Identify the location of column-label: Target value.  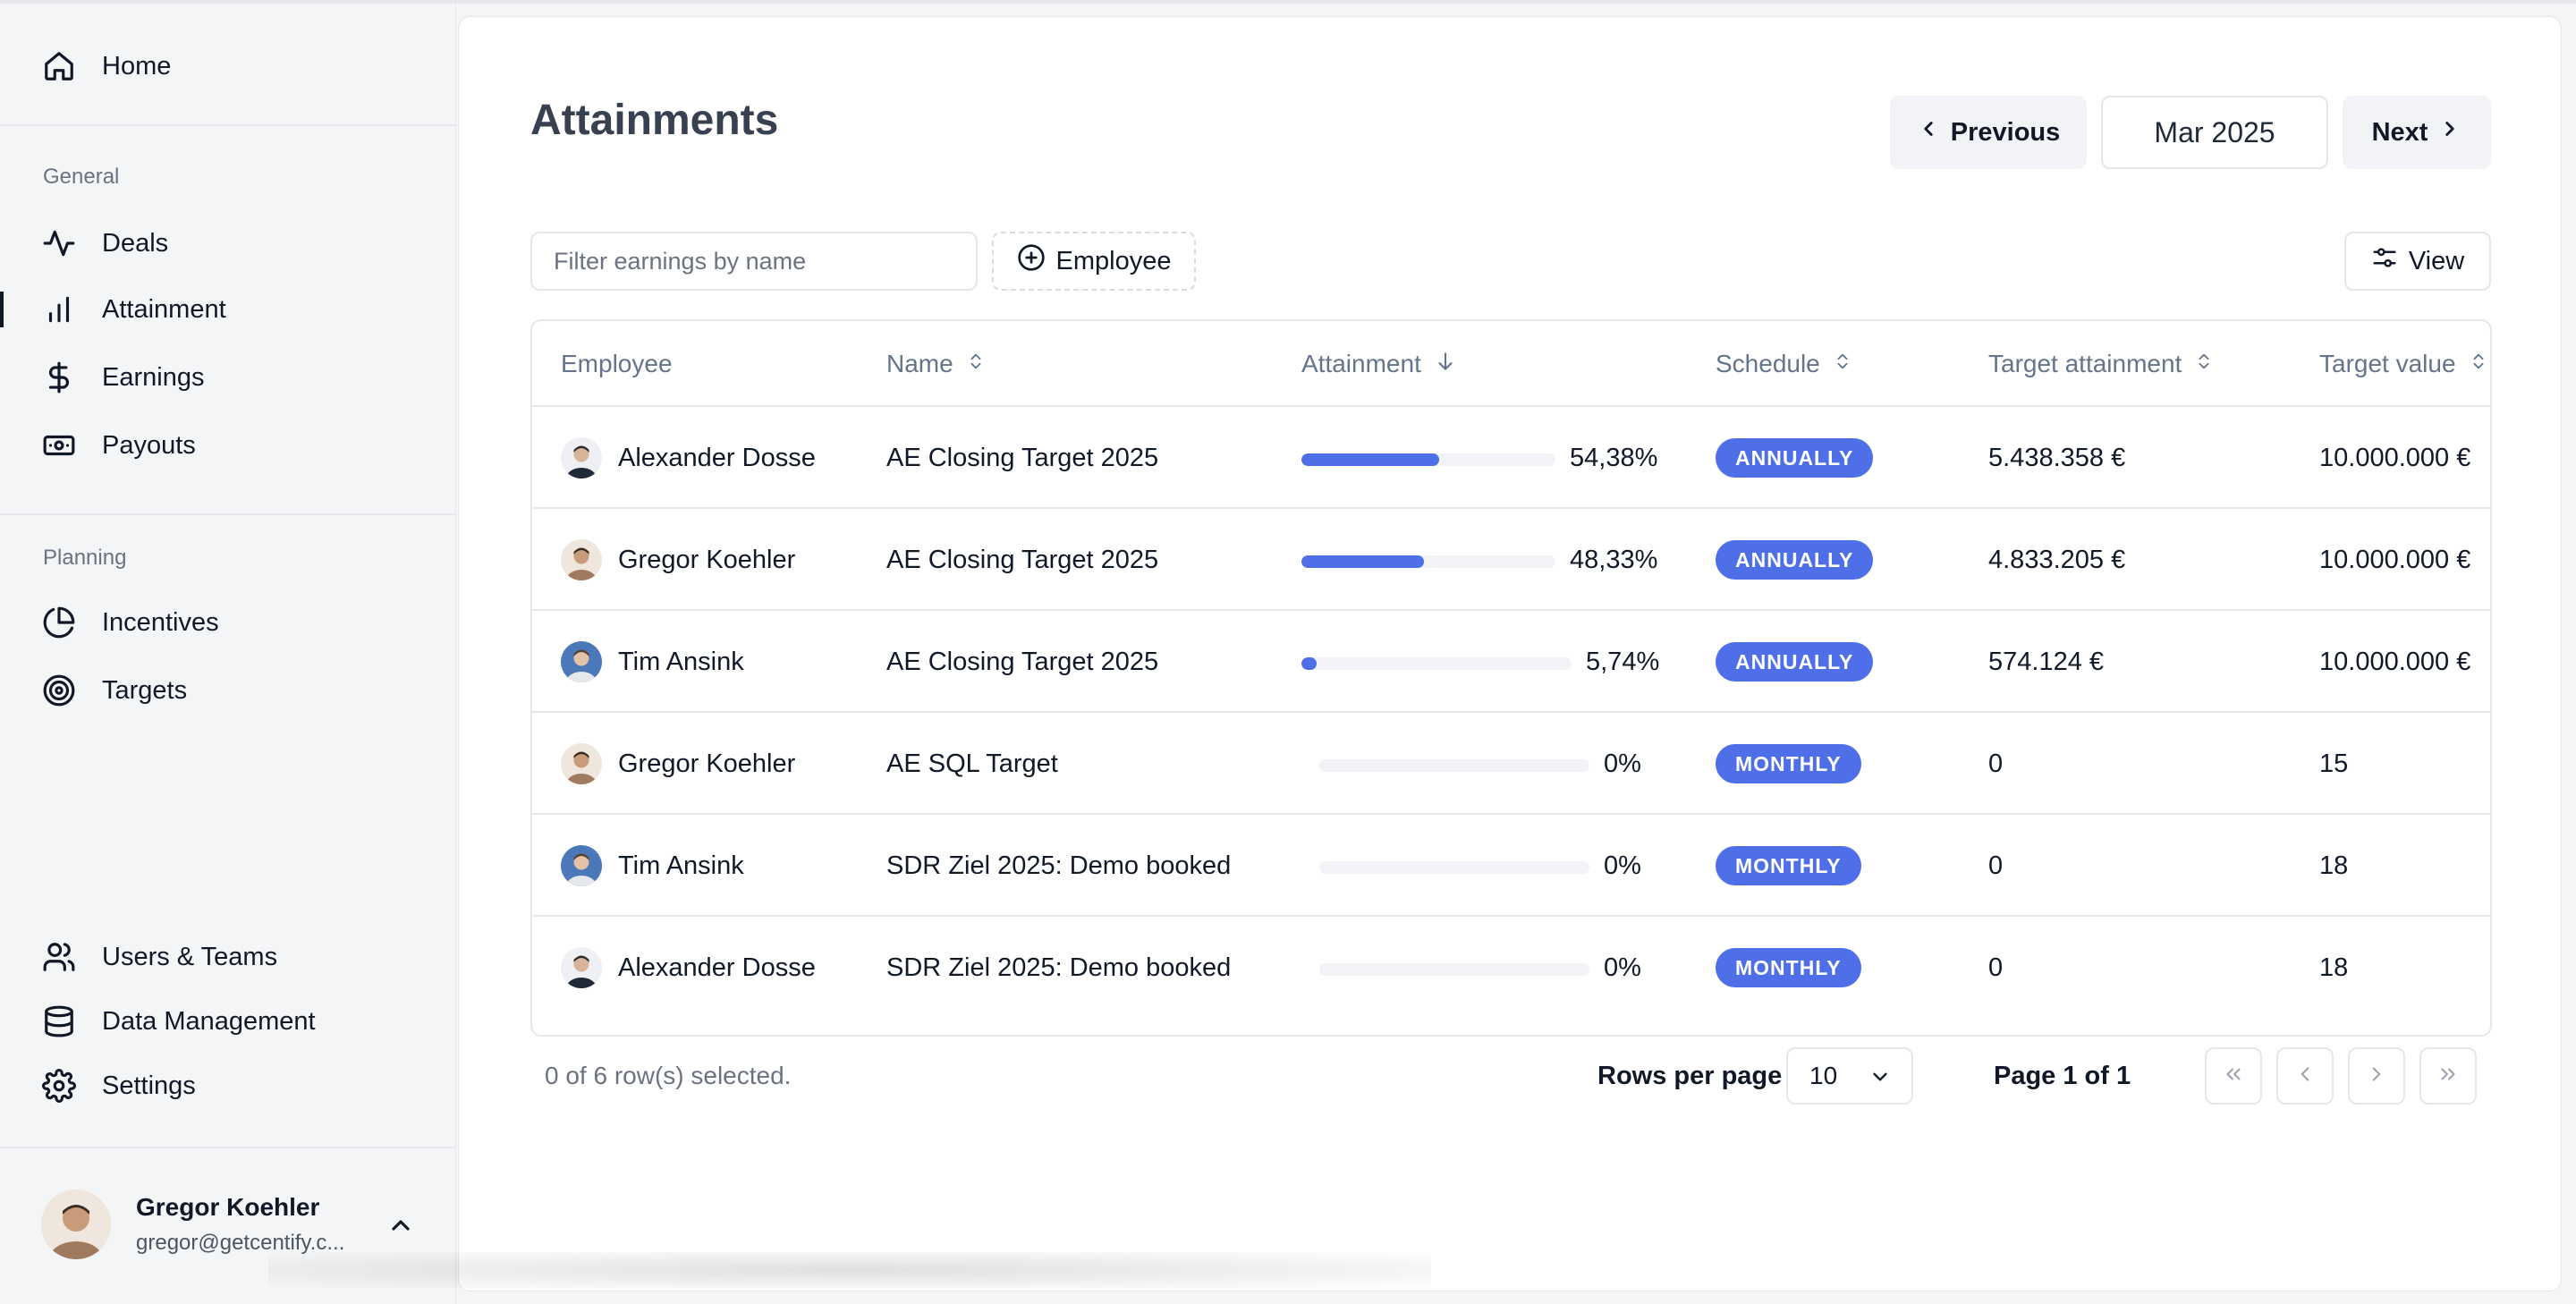
(2387, 363).